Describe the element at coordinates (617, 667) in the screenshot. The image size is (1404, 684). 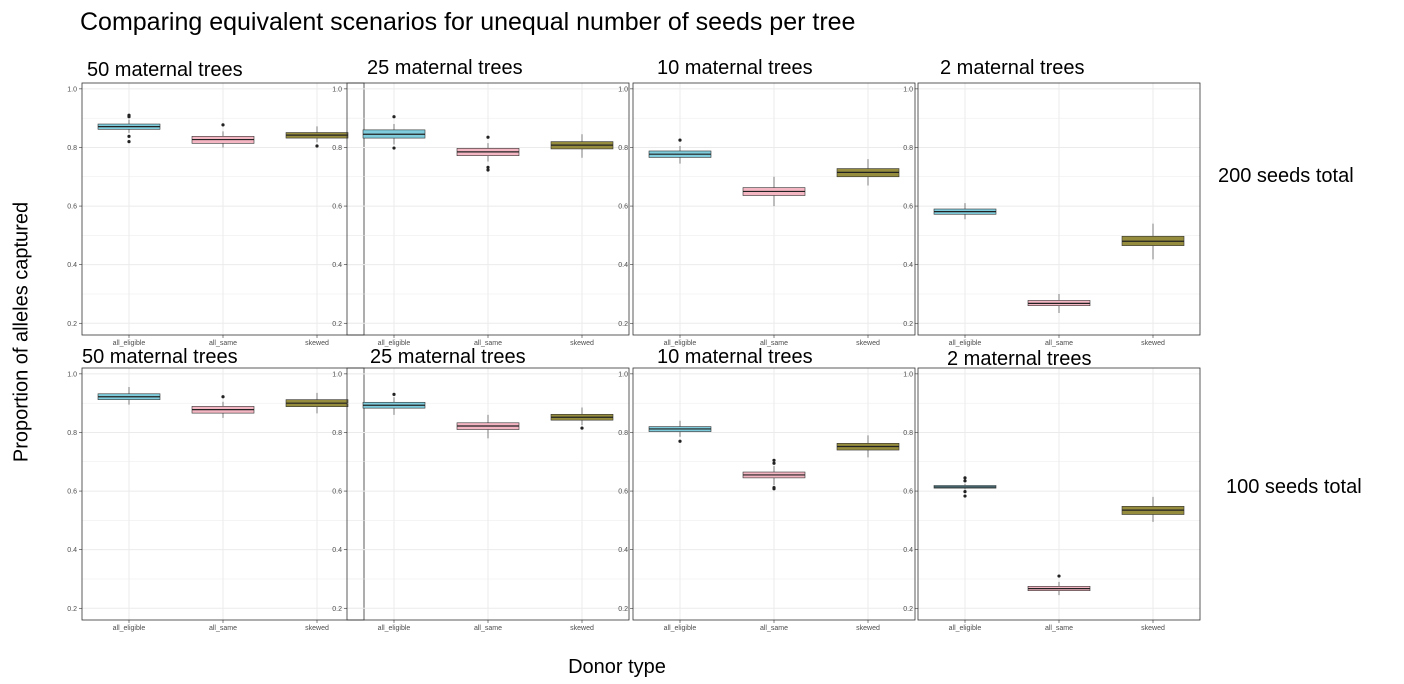
I see `x-axis-label: Donor type` at that location.